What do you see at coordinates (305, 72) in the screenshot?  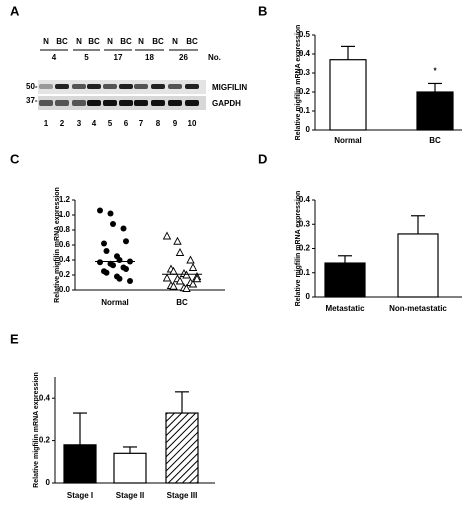 I see `y-tick-label: 0.3` at bounding box center [305, 72].